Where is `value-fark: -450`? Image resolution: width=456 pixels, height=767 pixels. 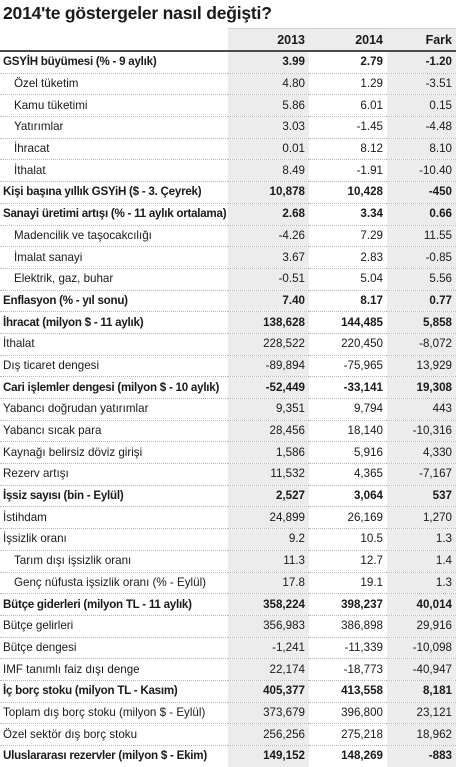 value-fark: -450 is located at coordinates (421, 192).